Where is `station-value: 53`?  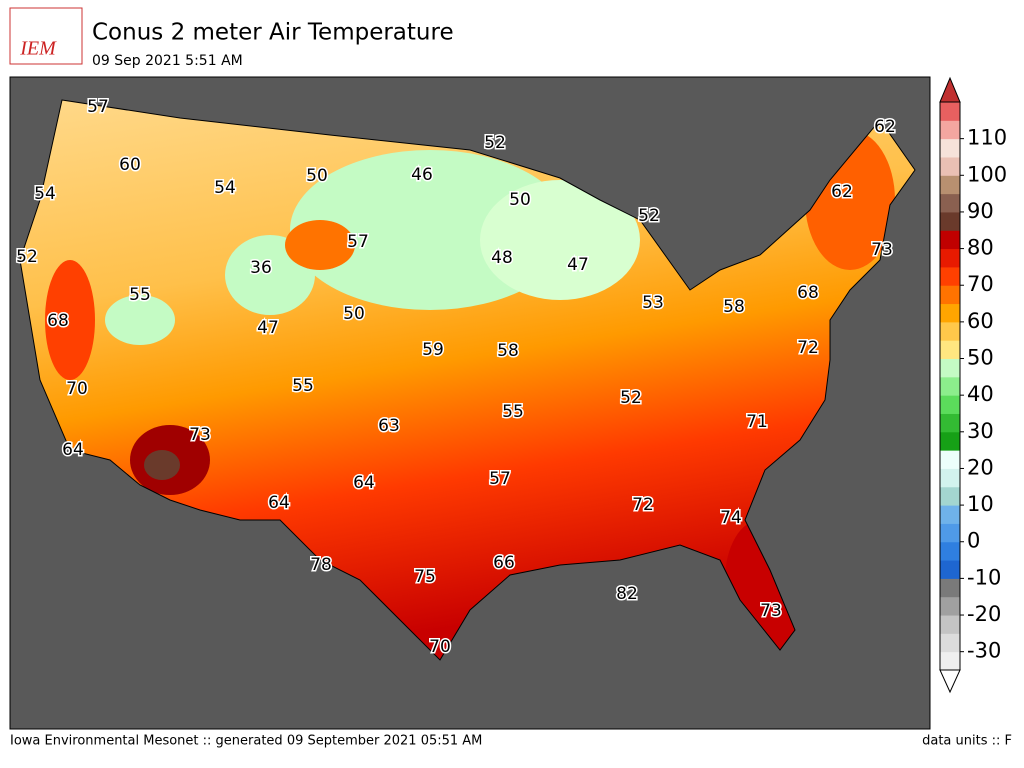 station-value: 53 is located at coordinates (653, 303).